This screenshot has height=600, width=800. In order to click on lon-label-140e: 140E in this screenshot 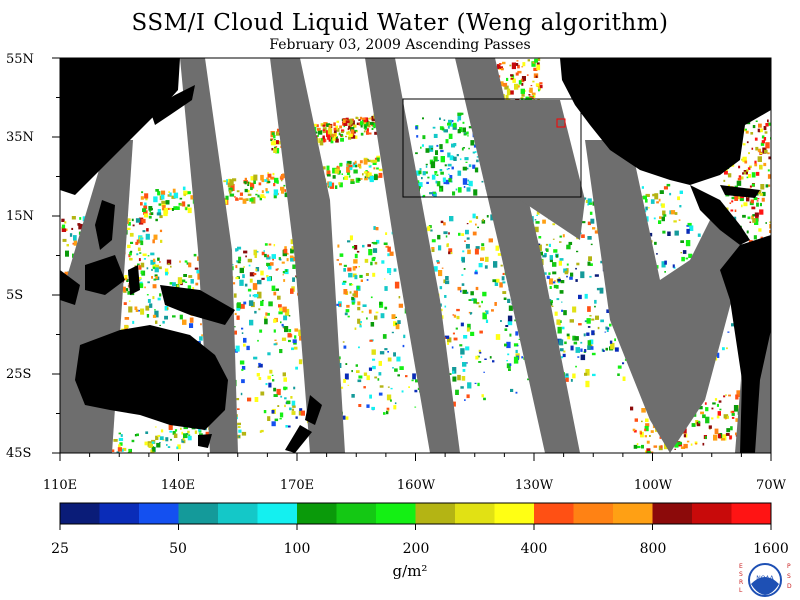, I will do `click(178, 485)`.